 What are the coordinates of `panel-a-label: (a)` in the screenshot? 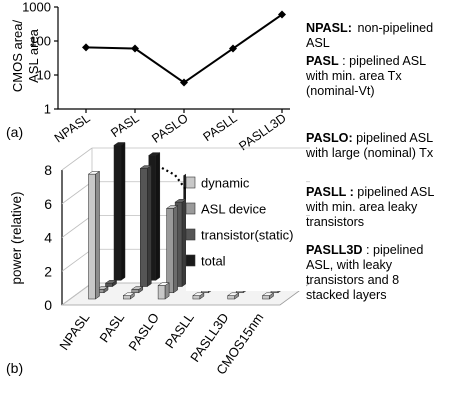 It's located at (14, 132).